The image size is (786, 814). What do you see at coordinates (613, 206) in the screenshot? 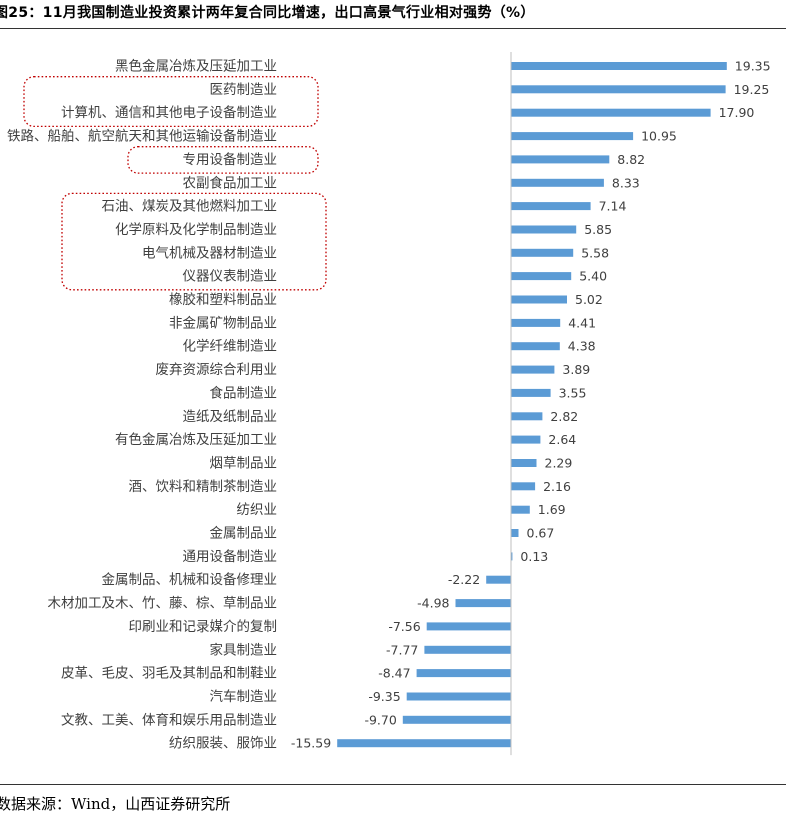
I see `value-label: 7.14` at bounding box center [613, 206].